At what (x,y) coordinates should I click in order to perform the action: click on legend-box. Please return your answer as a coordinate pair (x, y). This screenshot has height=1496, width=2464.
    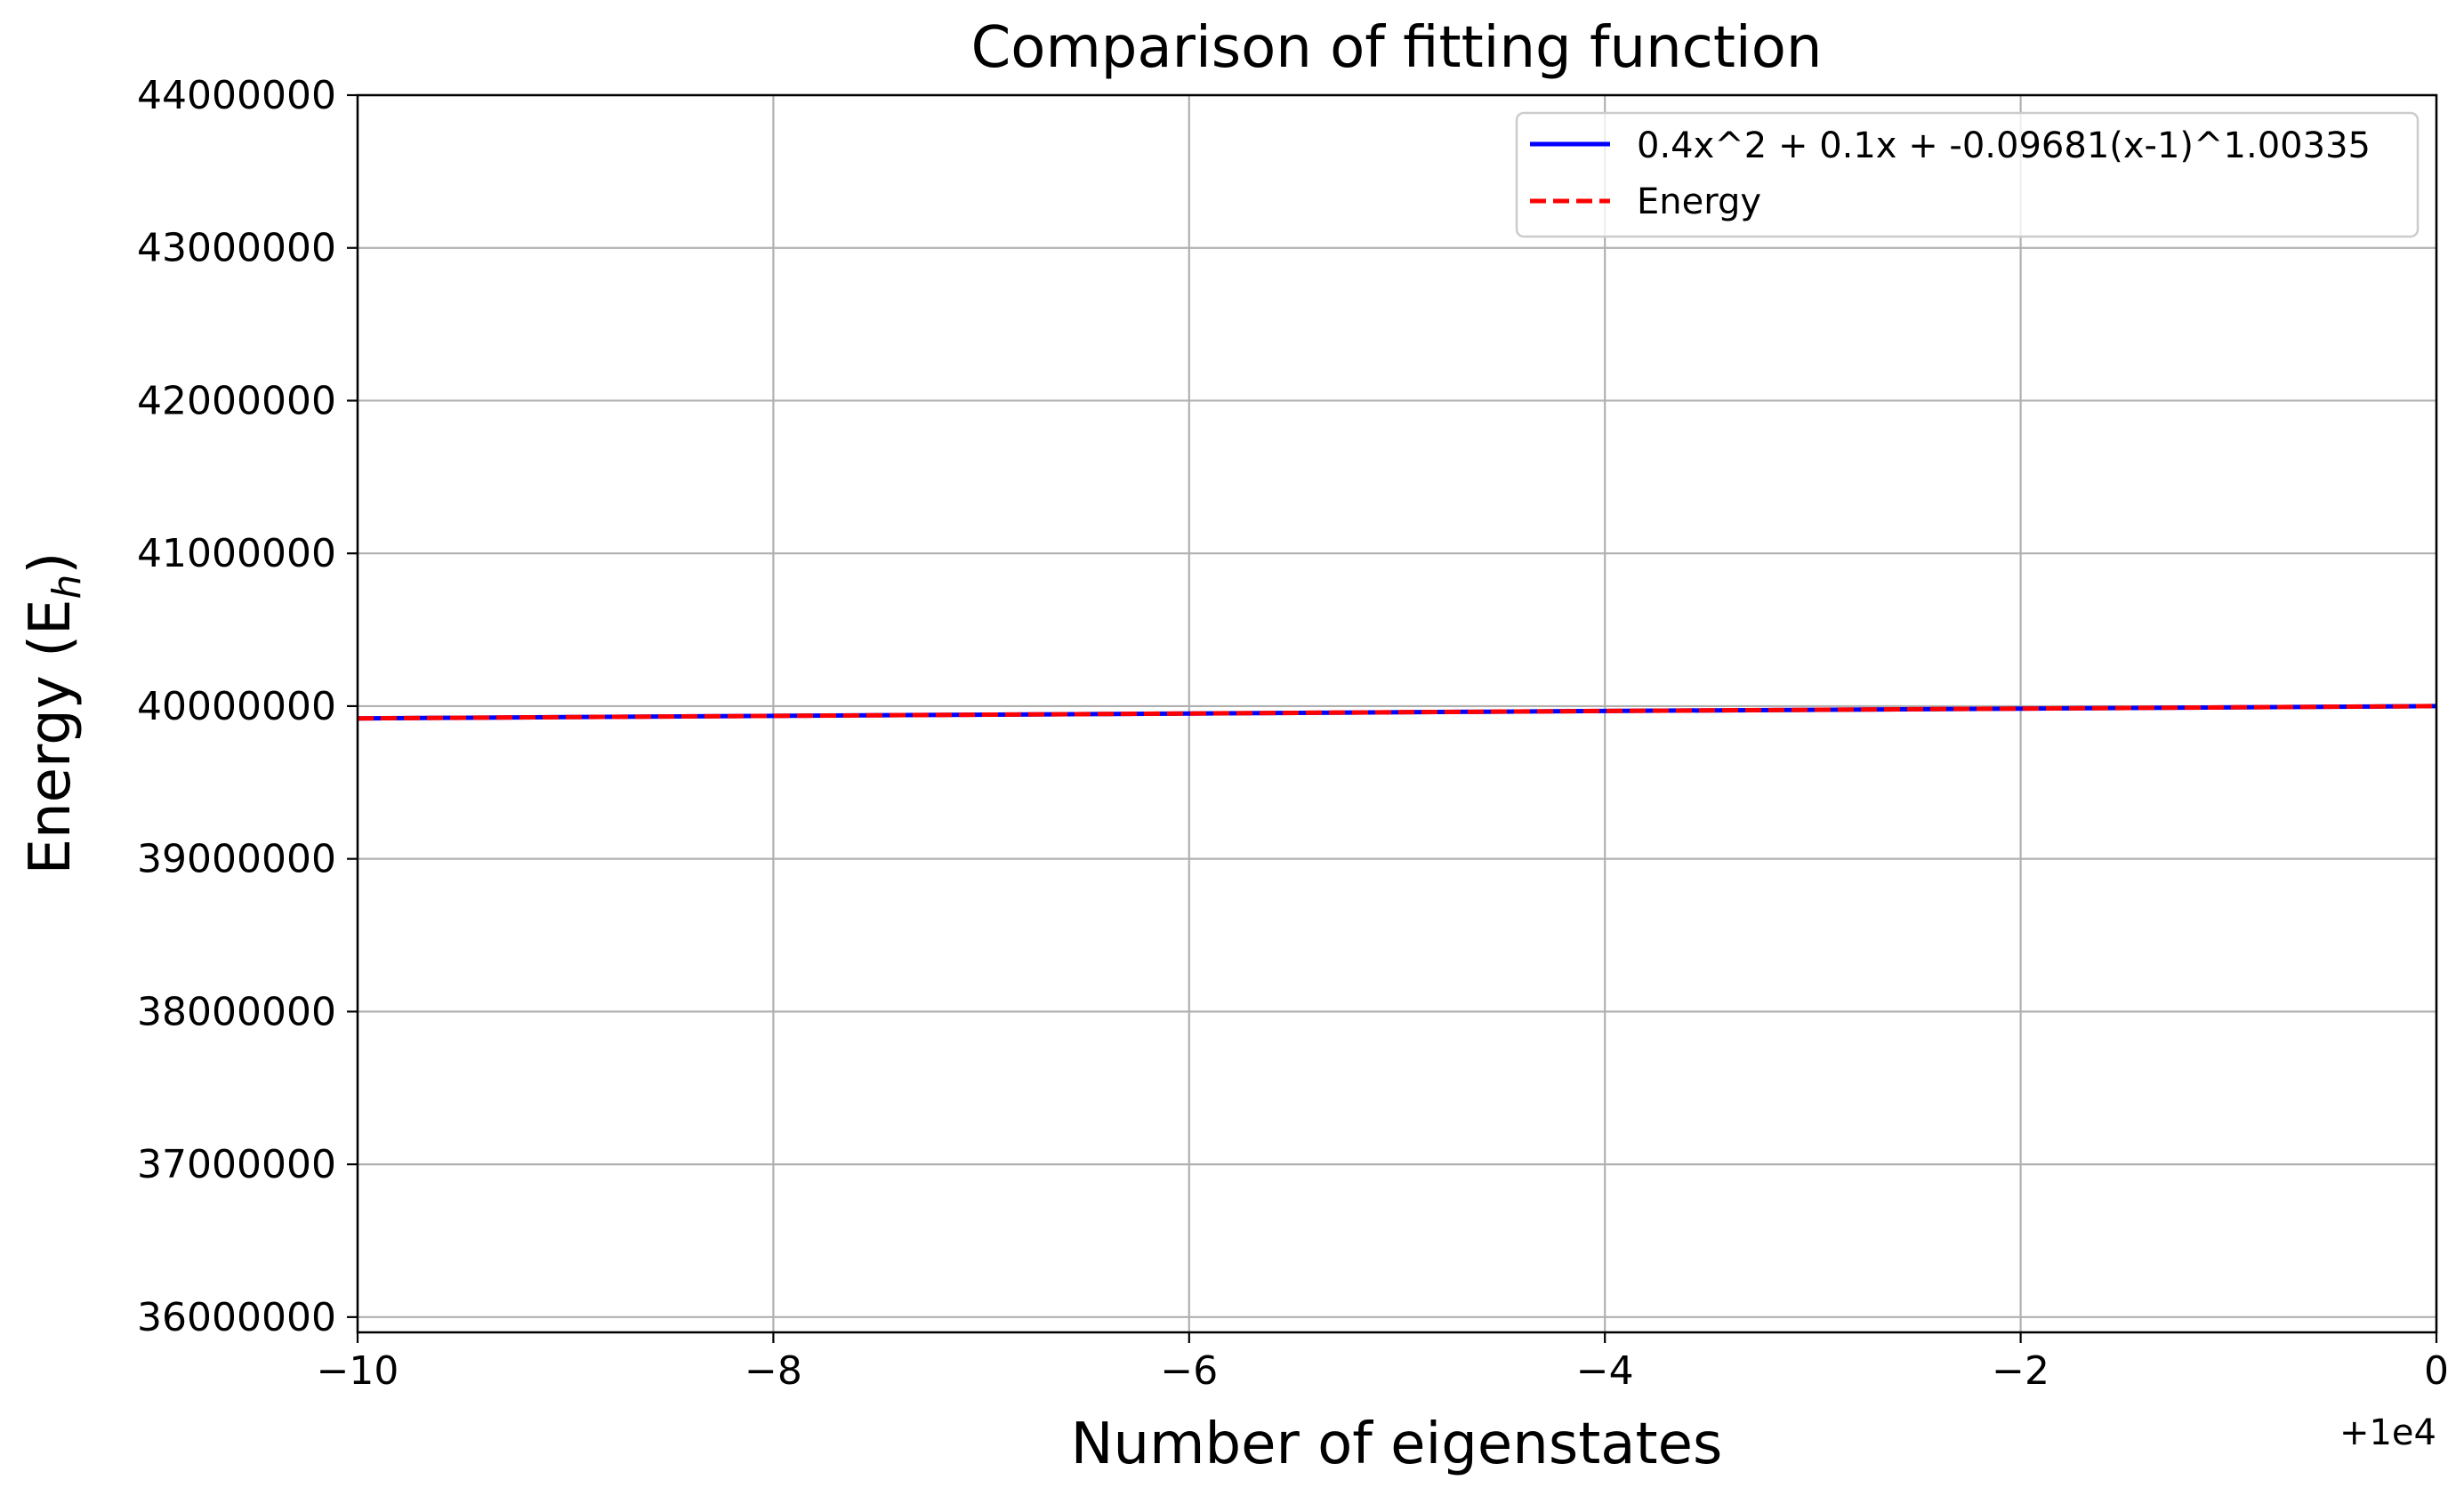
    Looking at the image, I should click on (1968, 174).